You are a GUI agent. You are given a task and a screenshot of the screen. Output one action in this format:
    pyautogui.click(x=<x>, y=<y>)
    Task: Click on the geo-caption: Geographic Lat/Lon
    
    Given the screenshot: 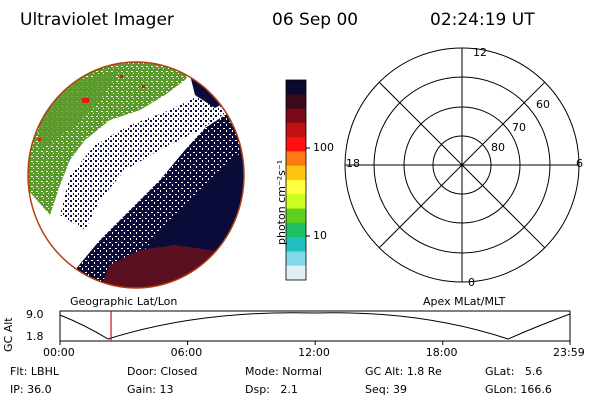 What is the action you would take?
    pyautogui.click(x=124, y=301)
    